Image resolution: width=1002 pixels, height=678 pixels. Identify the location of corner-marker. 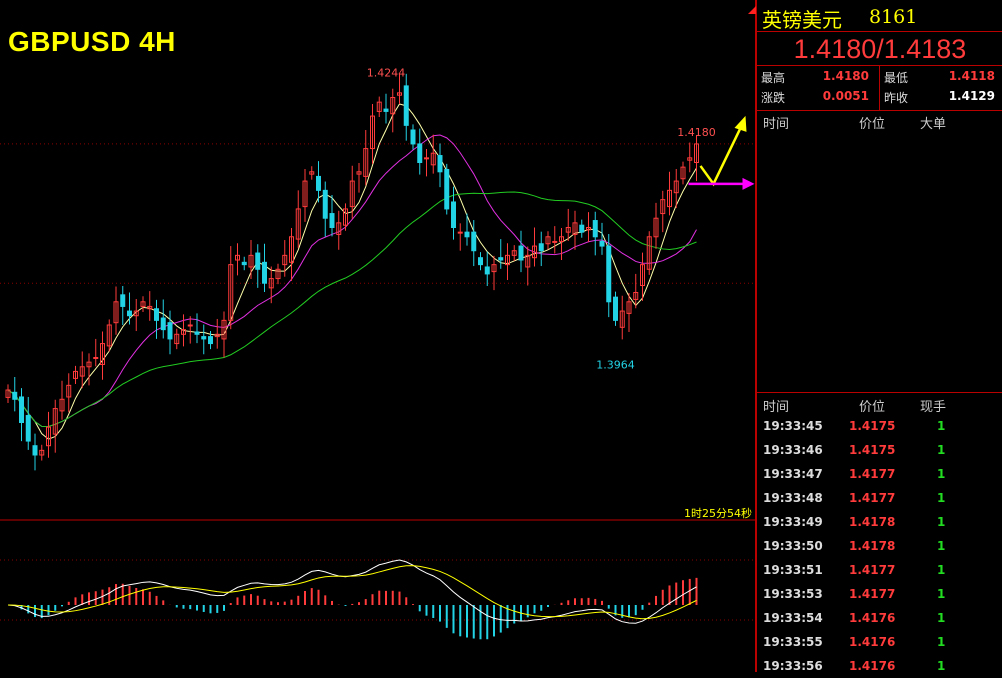
(752, 10).